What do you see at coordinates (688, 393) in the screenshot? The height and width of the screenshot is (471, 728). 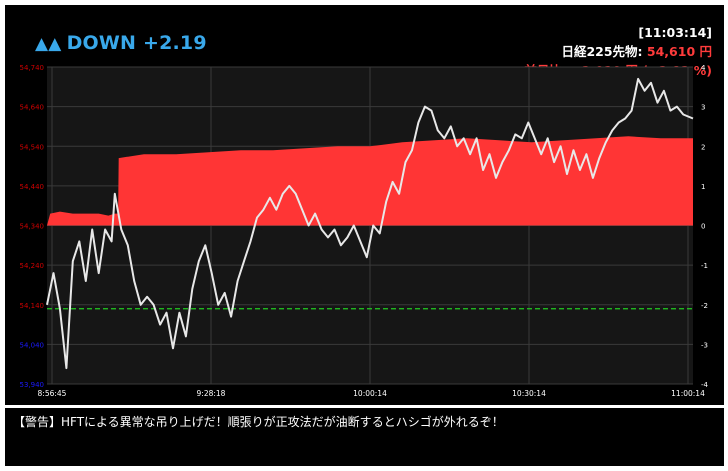 I see `x-axis-tick-label: 11:00:14` at bounding box center [688, 393].